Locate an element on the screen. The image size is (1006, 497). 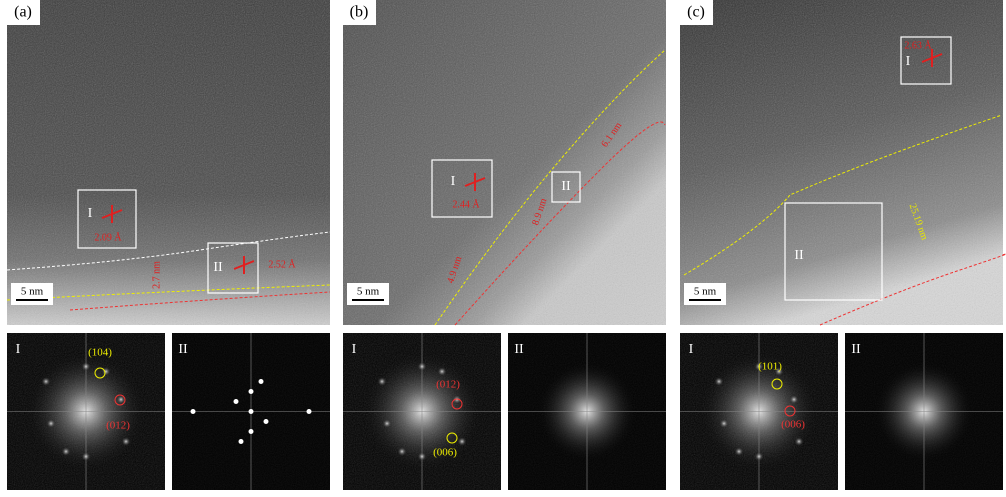
d-spacing: 2.44 Å is located at coordinates (466, 204).